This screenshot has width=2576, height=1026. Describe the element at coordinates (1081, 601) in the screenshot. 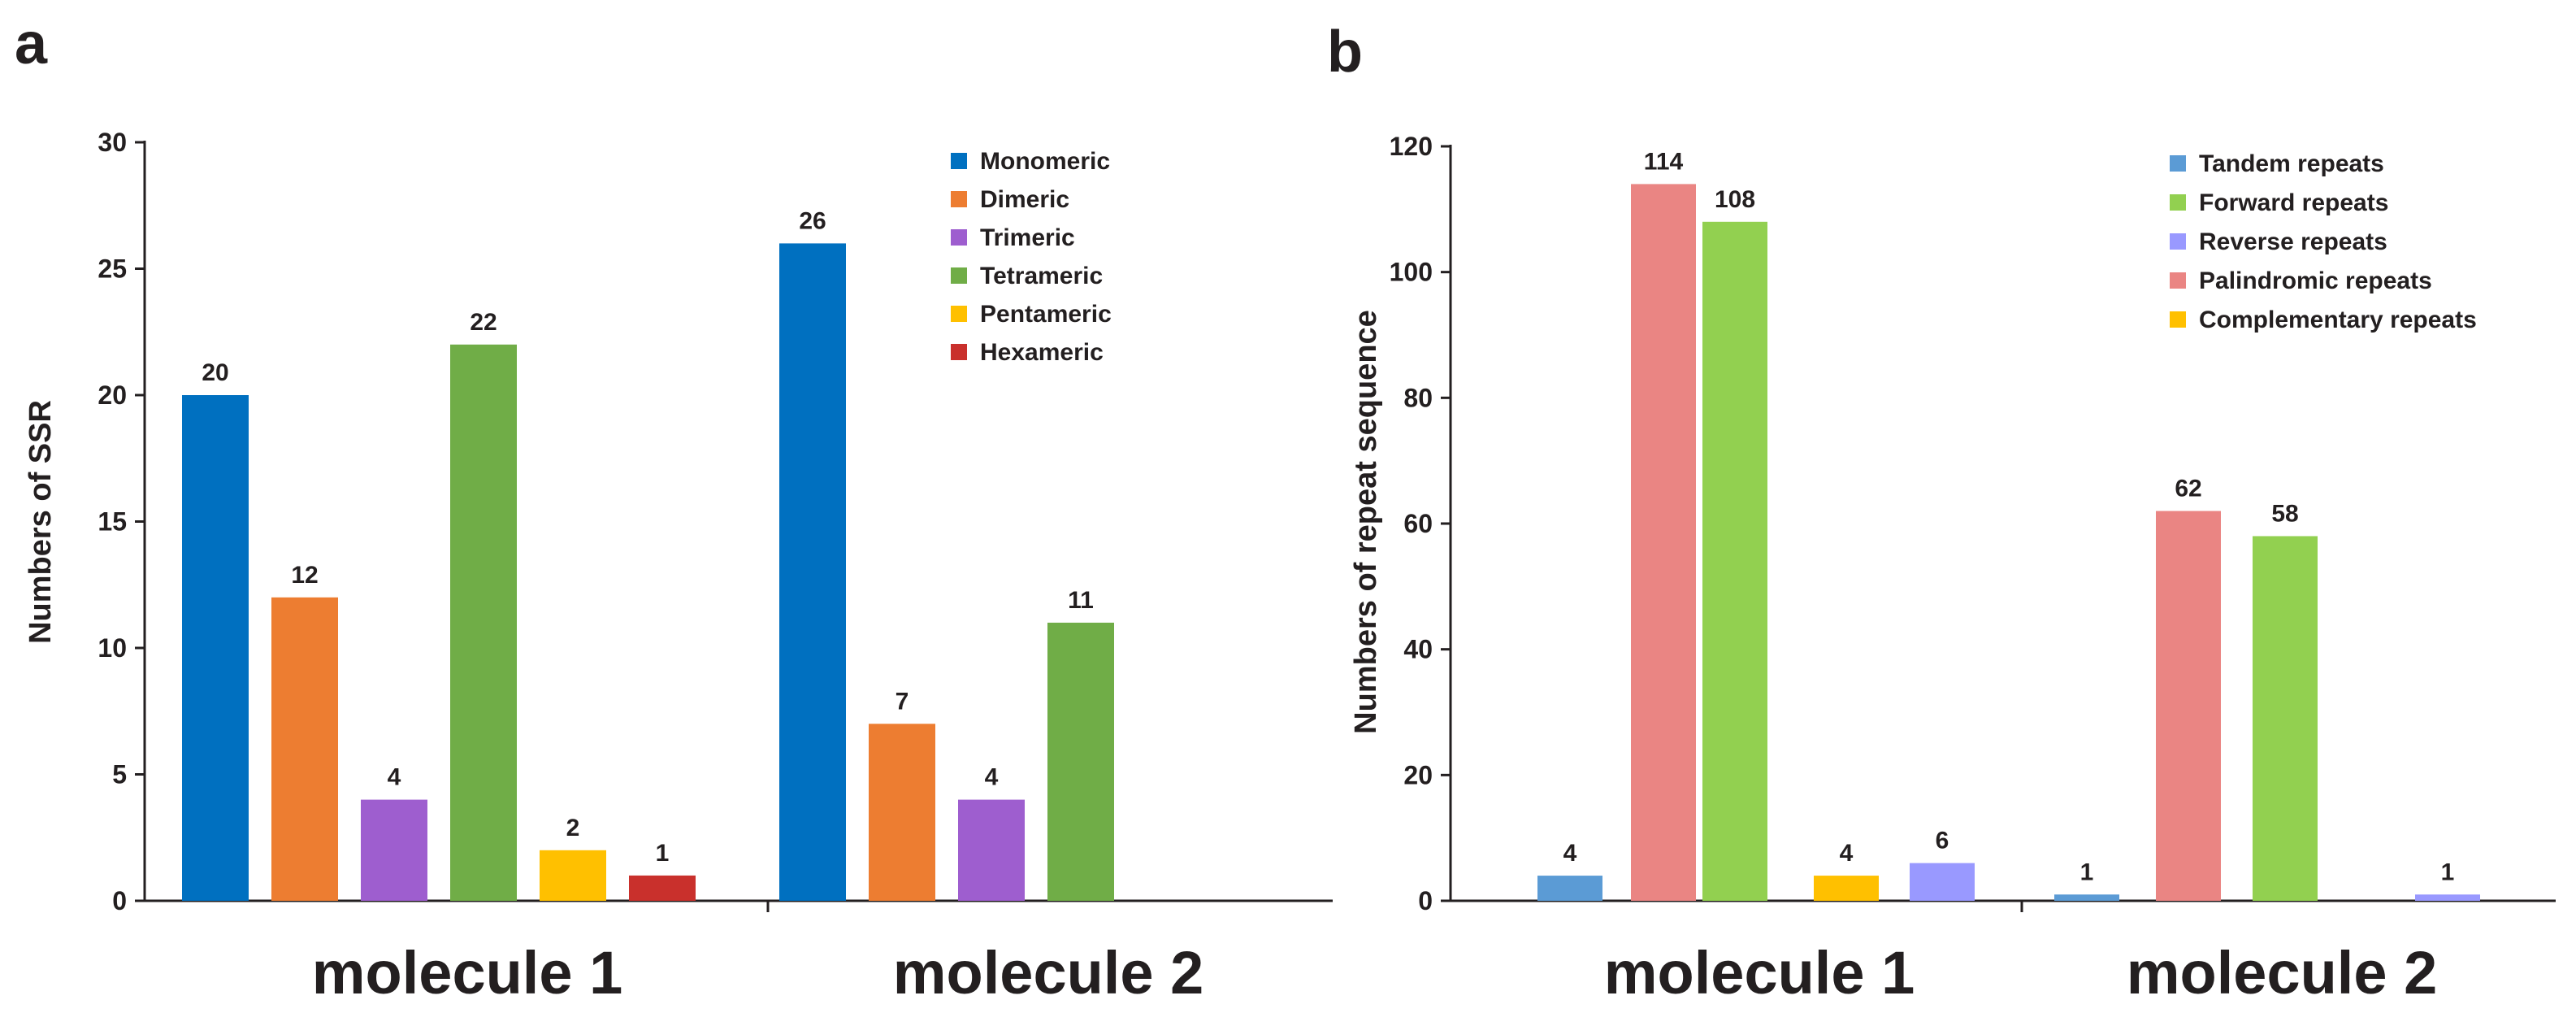

I see `data-label: 11` at that location.